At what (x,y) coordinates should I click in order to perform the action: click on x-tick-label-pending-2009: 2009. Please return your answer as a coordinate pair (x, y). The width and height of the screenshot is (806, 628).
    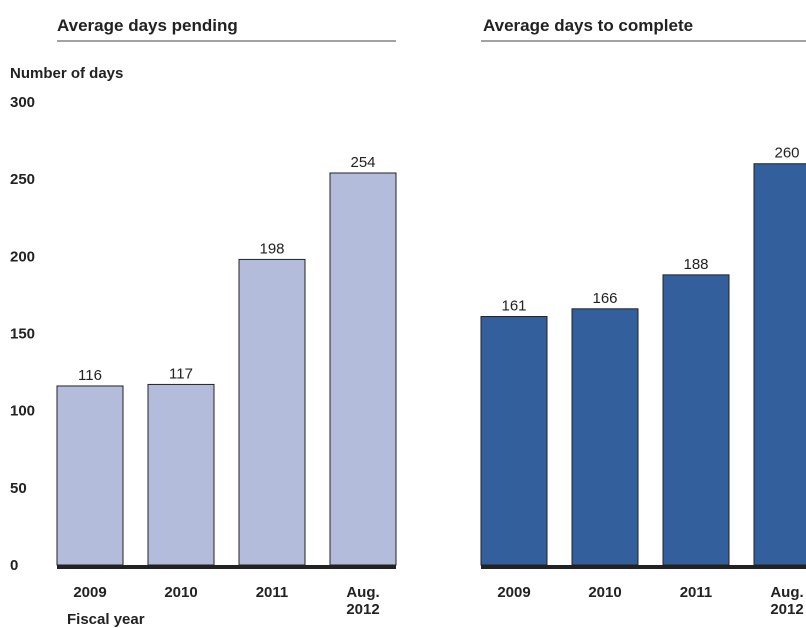
    Looking at the image, I should click on (89, 592).